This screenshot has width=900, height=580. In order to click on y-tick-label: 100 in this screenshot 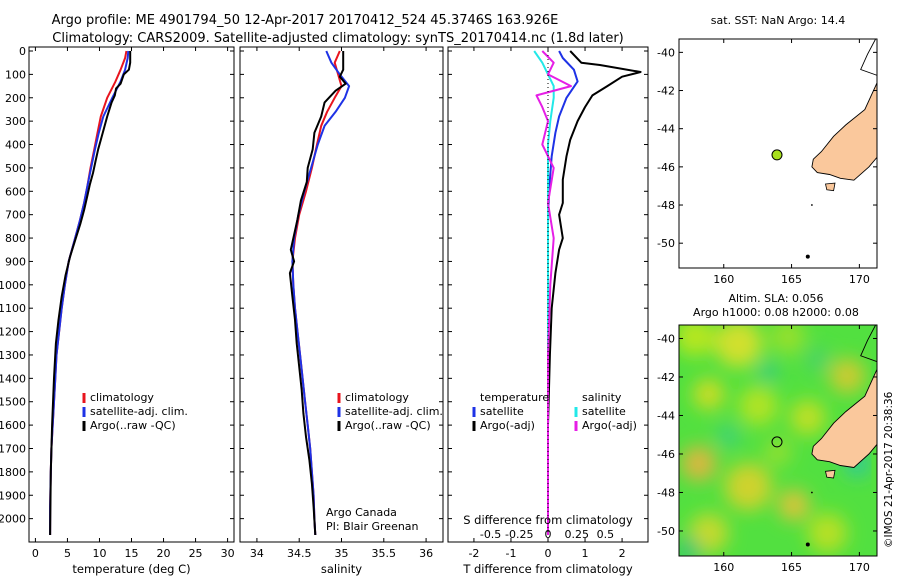, I will do `click(15, 74)`.